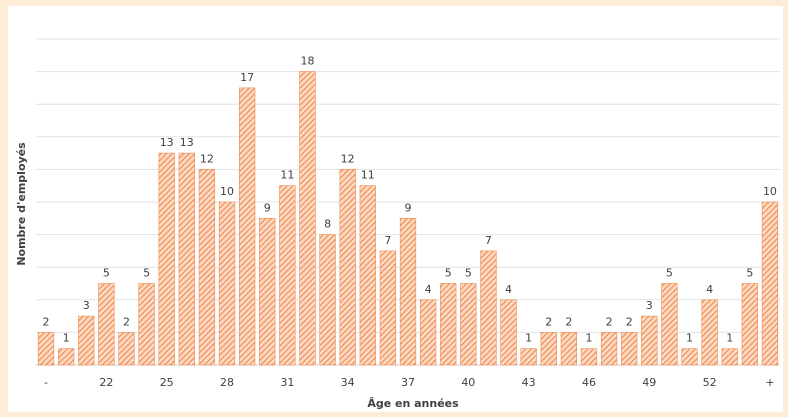 The height and width of the screenshot is (417, 788). Describe the element at coordinates (769, 382) in the screenshot. I see `x-tick-label: +` at that location.